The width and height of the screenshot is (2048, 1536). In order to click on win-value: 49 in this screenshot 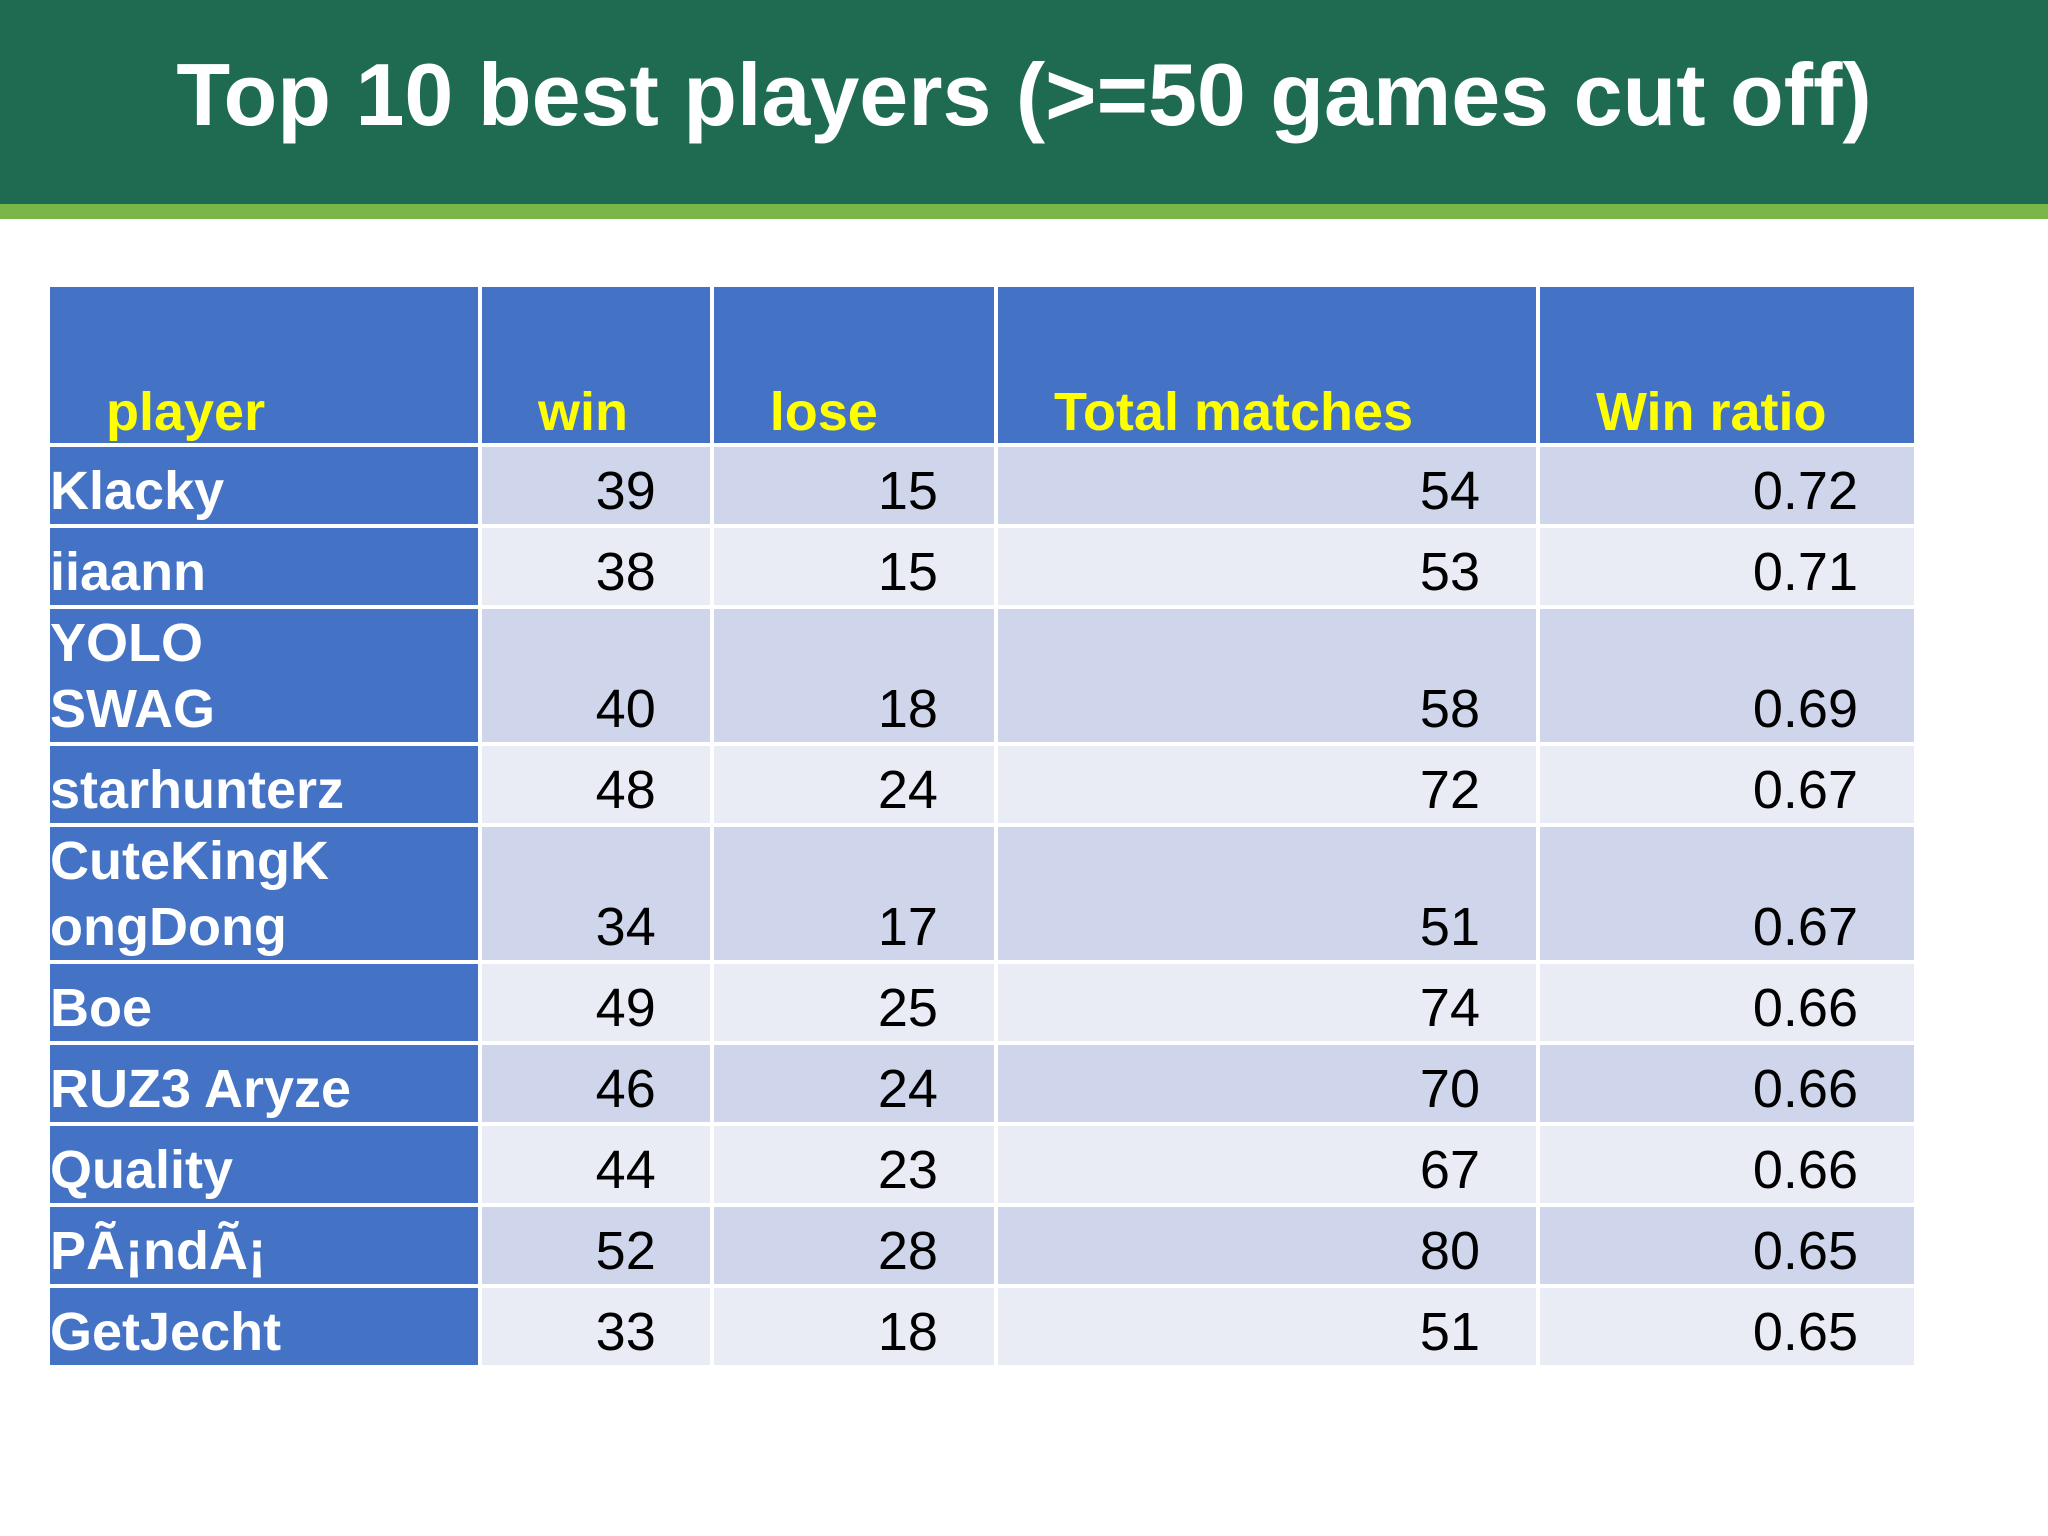, I will do `click(595, 1002)`.